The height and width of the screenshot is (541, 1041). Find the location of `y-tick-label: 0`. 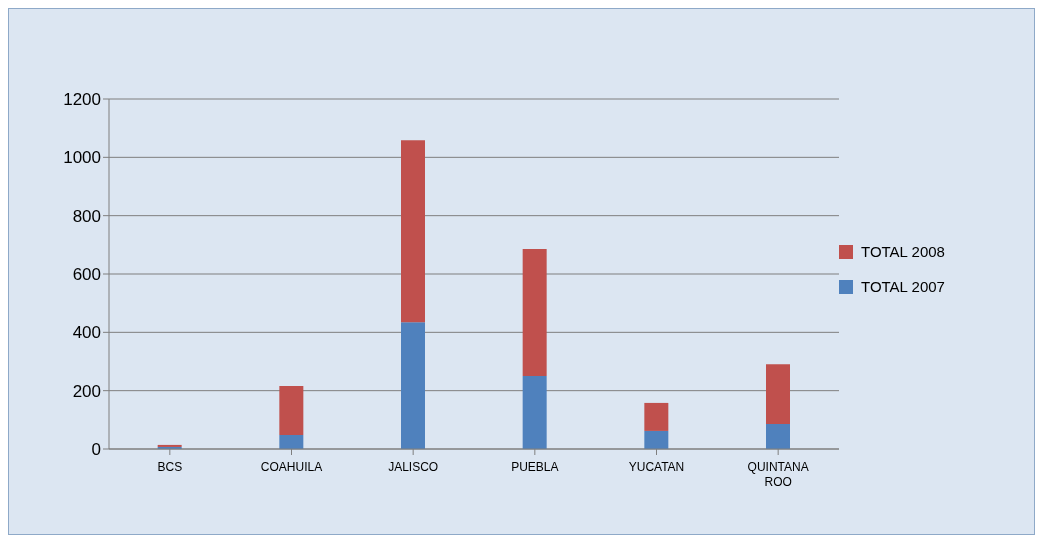

y-tick-label: 0 is located at coordinates (96, 450).